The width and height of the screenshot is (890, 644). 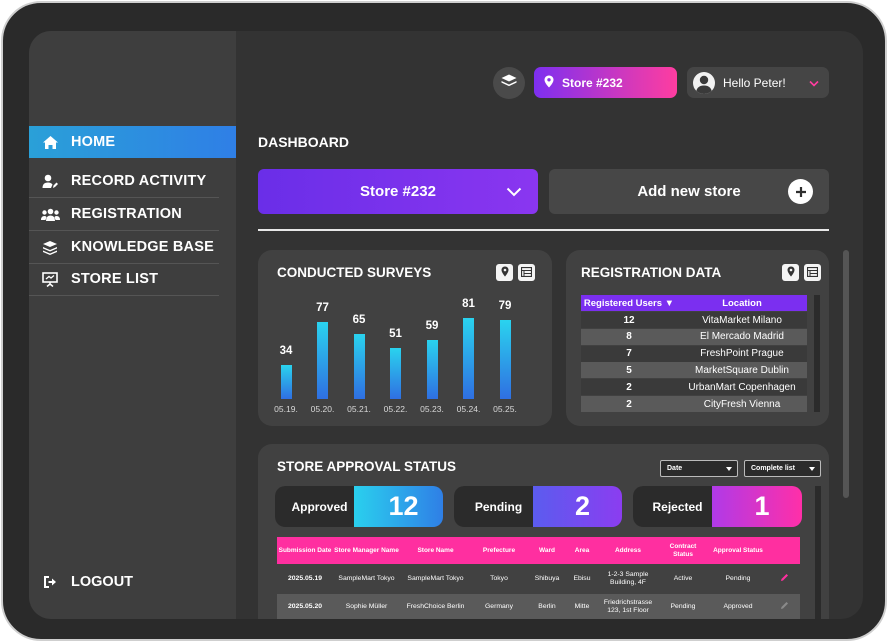 What do you see at coordinates (717, 506) in the screenshot?
I see `rejected-stat: Rejected 1` at bounding box center [717, 506].